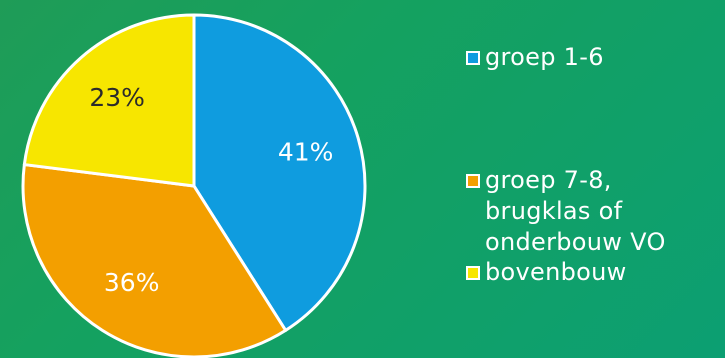 The image size is (725, 358). What do you see at coordinates (132, 282) in the screenshot?
I see `pie-label-groep-7-8: 36%` at bounding box center [132, 282].